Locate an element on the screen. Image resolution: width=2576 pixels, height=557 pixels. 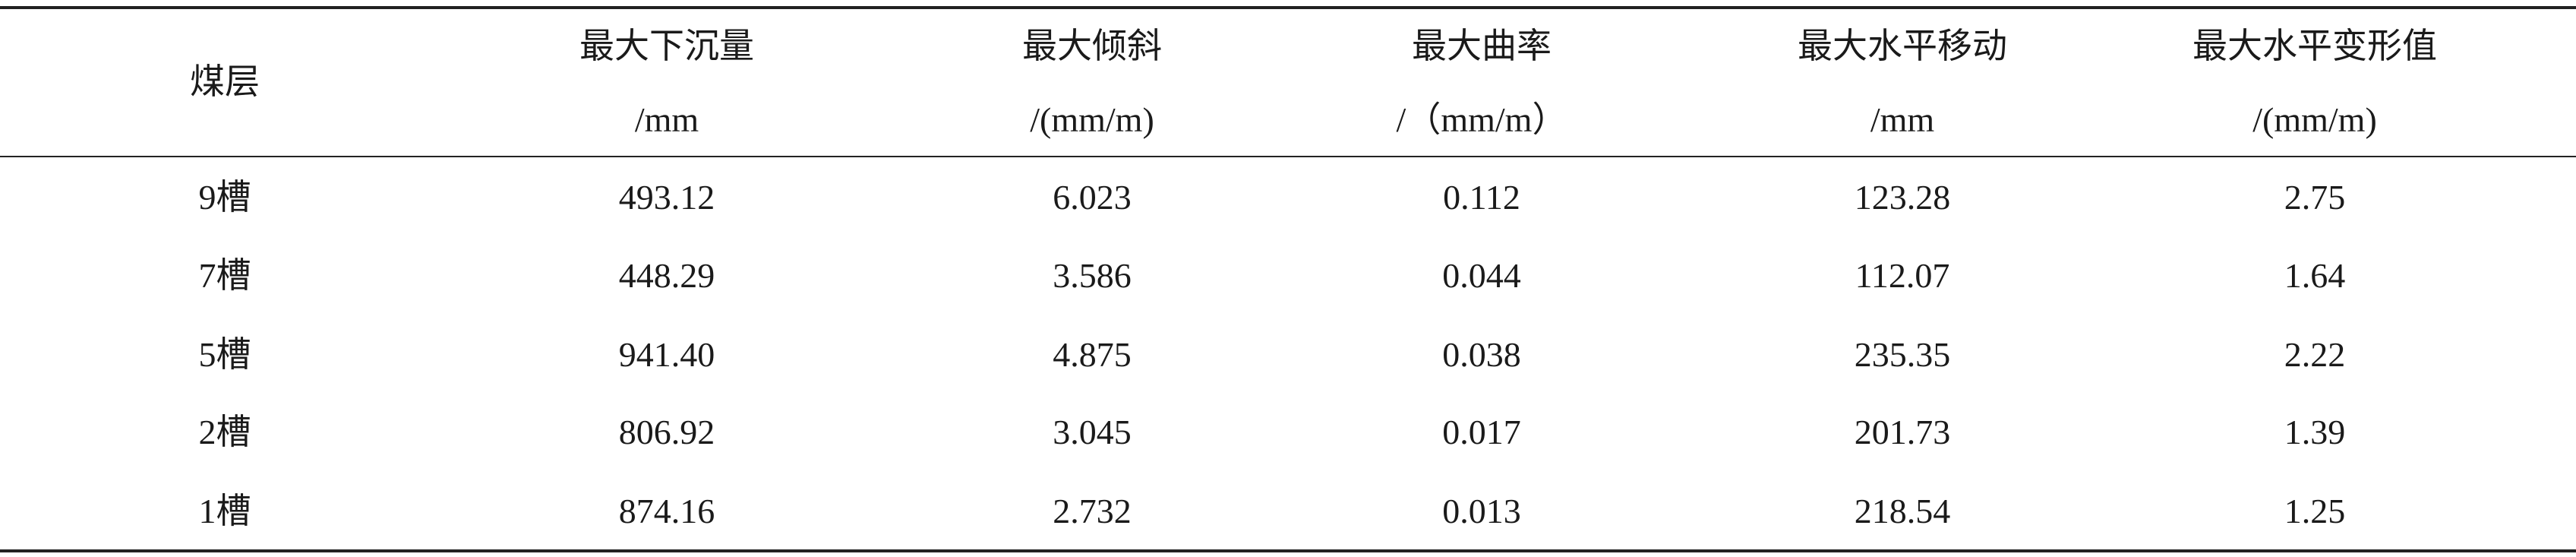
cell: 123.28 is located at coordinates (1902, 197).